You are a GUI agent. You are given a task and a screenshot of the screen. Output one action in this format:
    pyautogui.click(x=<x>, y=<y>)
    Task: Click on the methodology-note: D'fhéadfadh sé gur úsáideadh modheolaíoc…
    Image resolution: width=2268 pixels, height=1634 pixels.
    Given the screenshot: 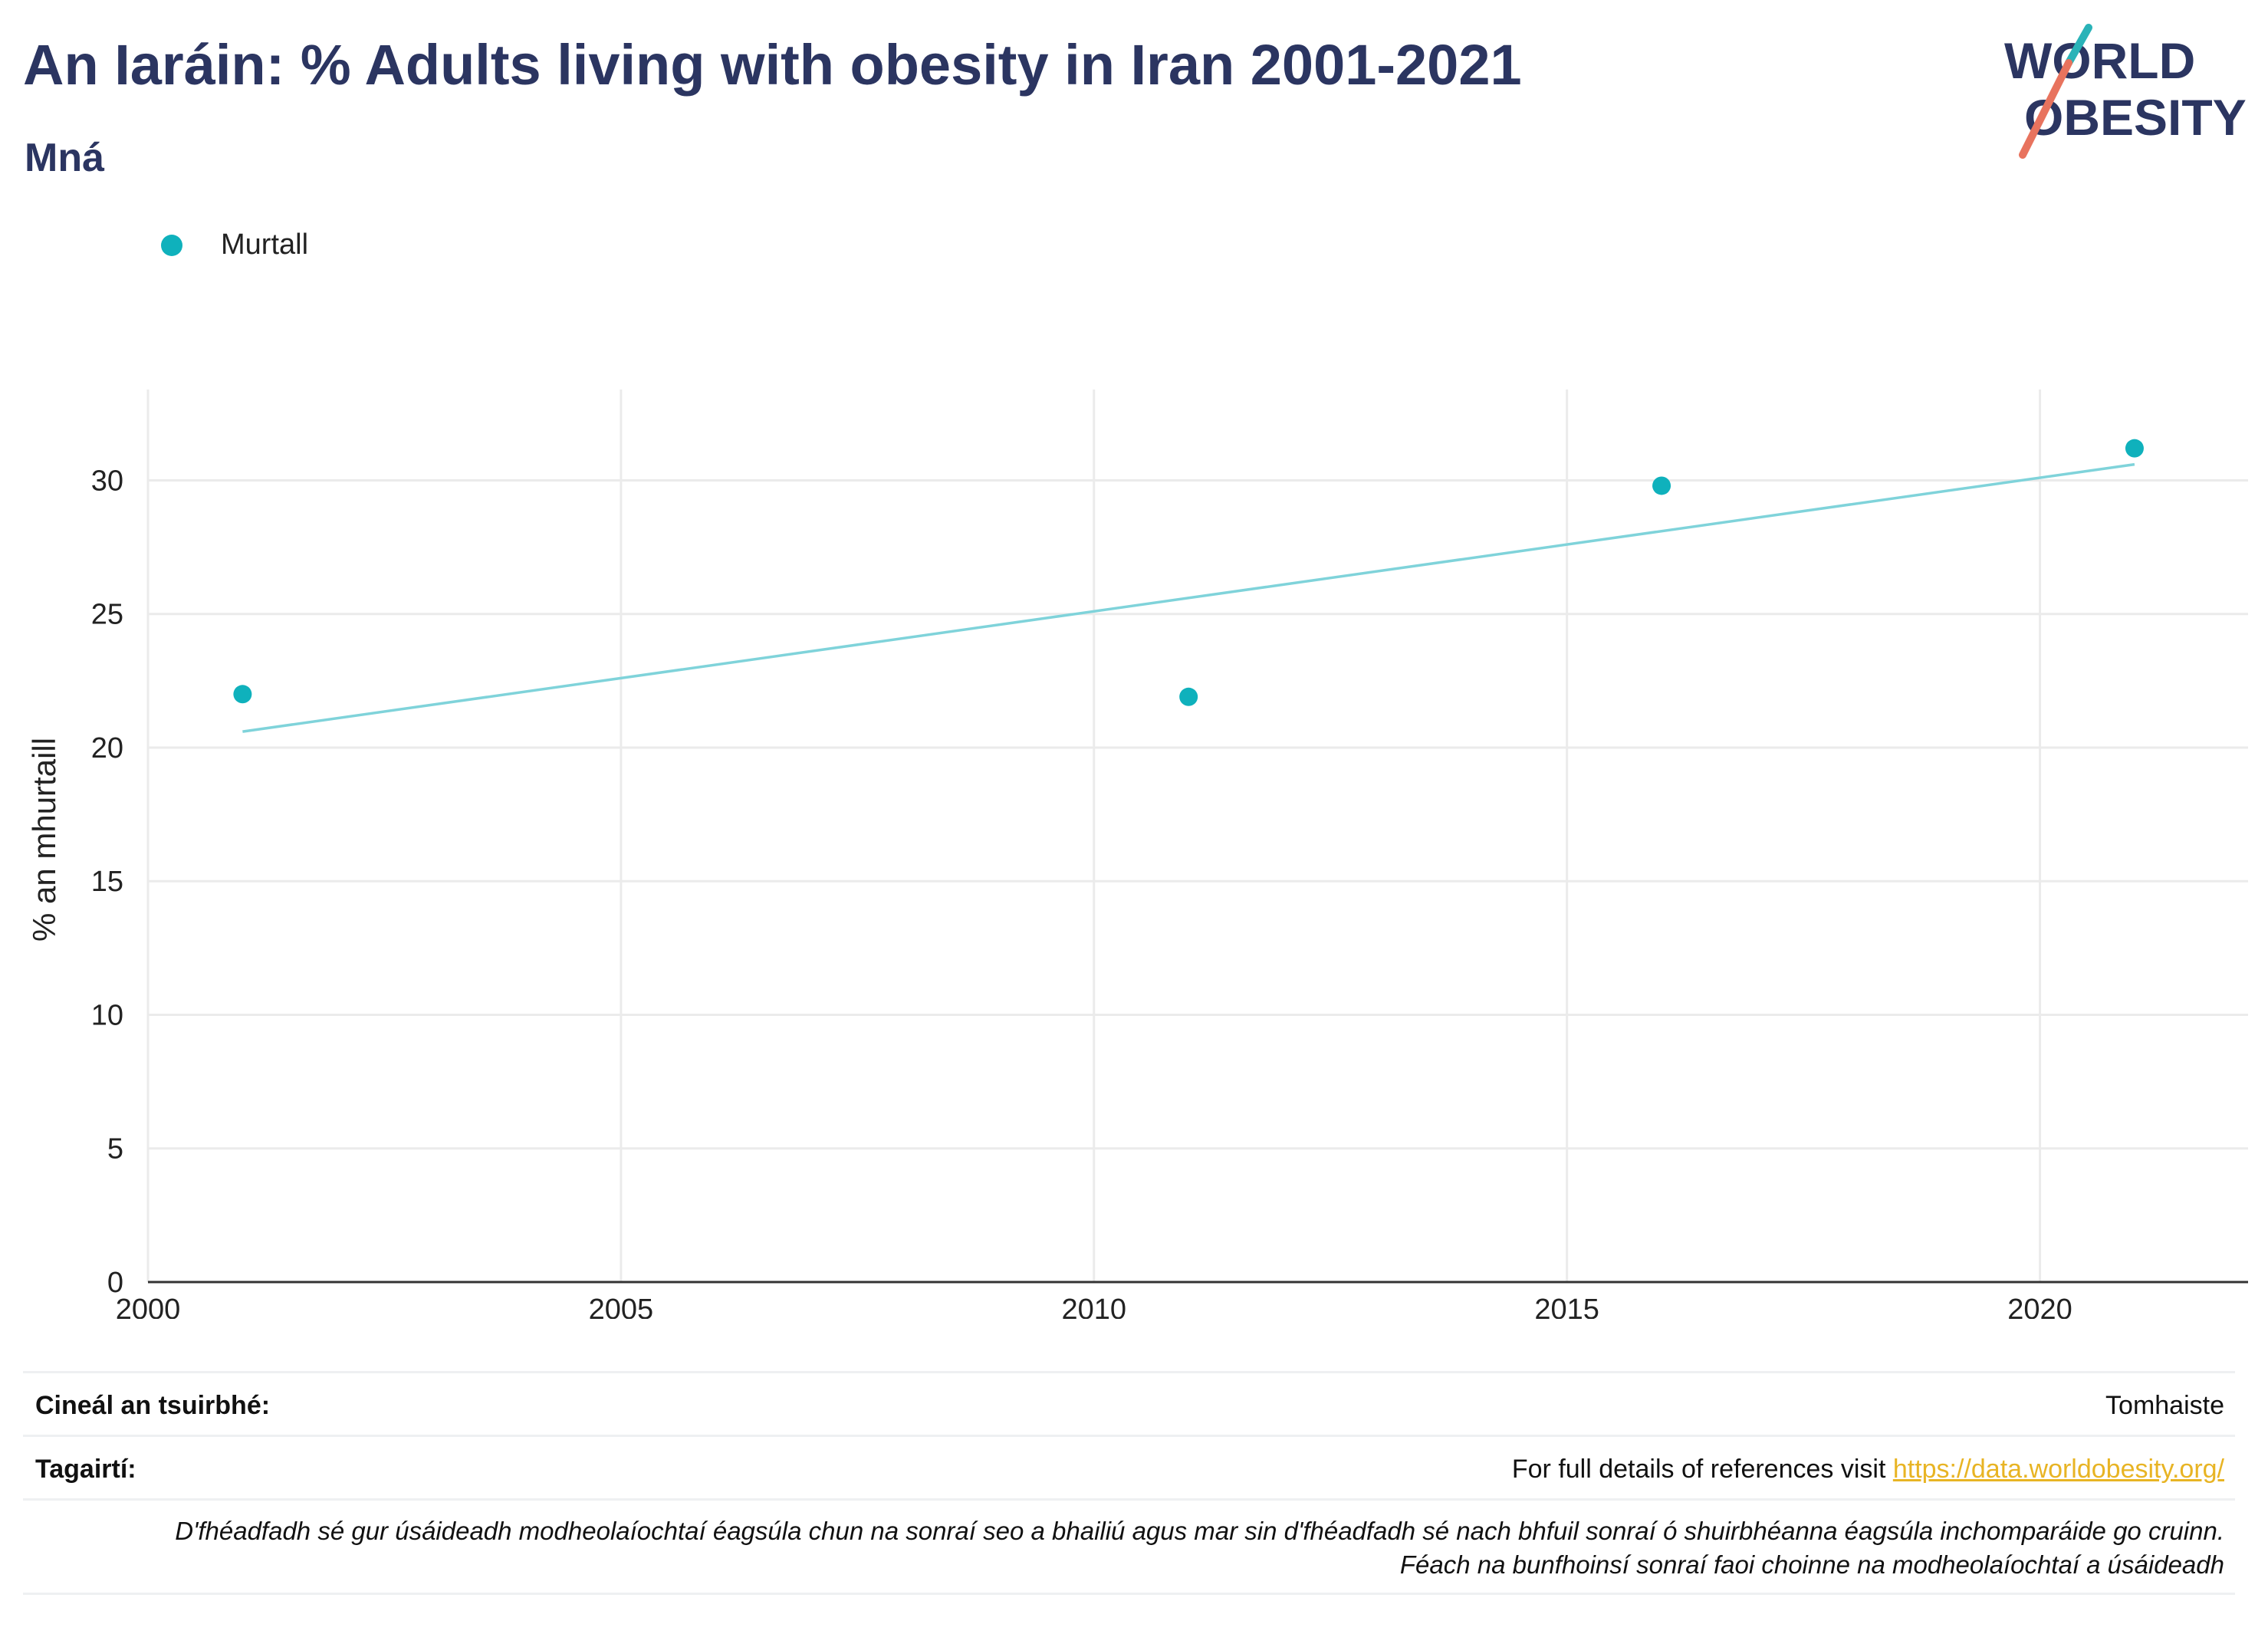 What is the action you would take?
    pyautogui.click(x=1199, y=1548)
    